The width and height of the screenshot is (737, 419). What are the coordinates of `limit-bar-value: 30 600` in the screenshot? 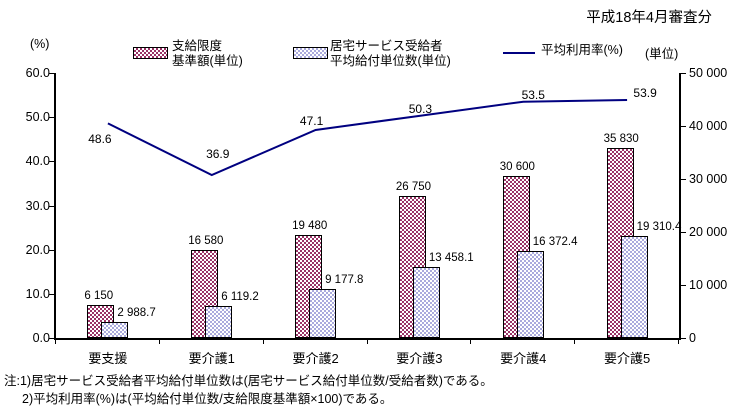 It's located at (517, 166).